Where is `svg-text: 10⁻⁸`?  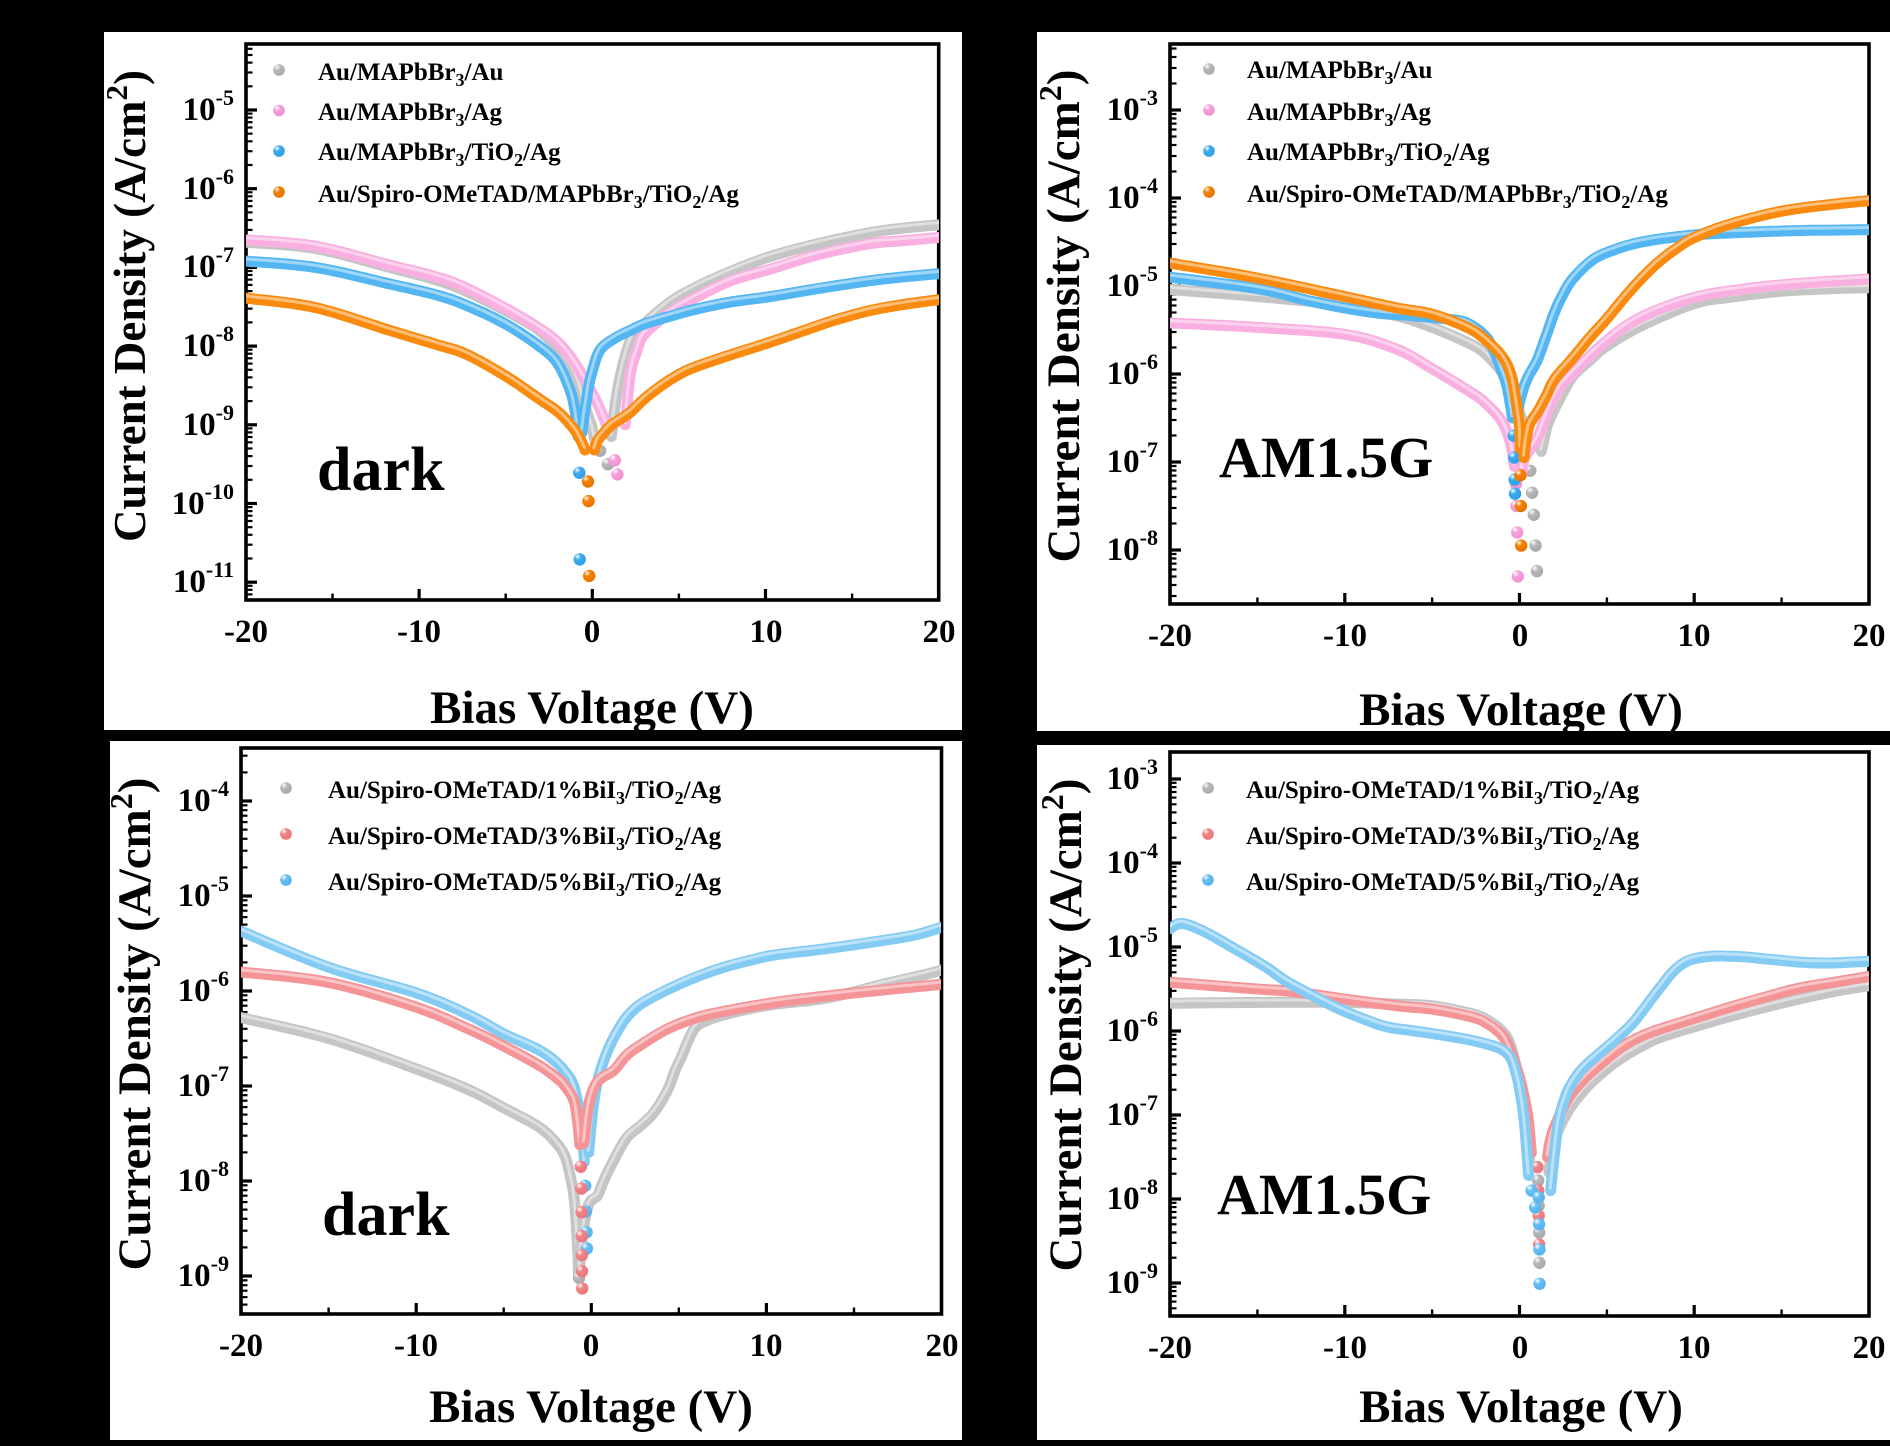 svg-text: 10⁻⁸ is located at coordinates (1132, 546).